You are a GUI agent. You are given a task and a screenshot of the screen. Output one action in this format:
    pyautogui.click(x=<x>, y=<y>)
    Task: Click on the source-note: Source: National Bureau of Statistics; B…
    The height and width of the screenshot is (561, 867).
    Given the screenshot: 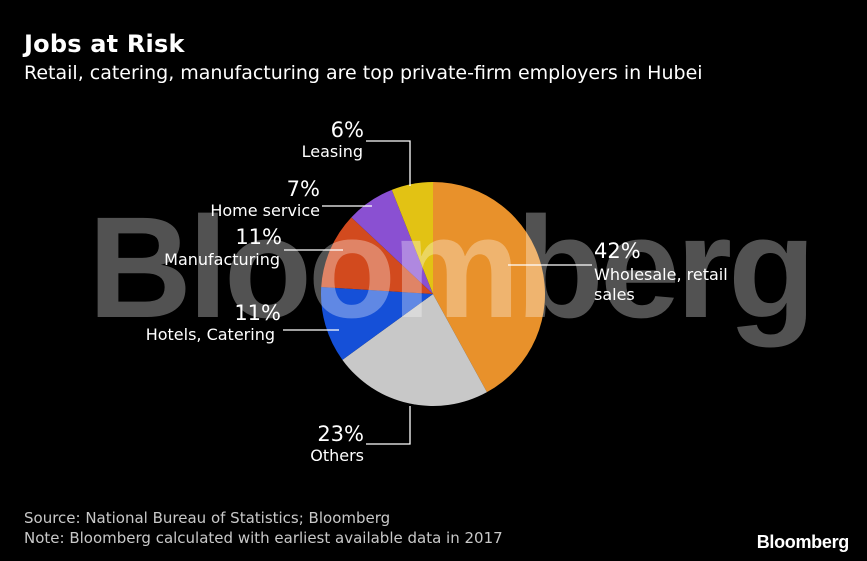 What is the action you would take?
    pyautogui.click(x=207, y=518)
    